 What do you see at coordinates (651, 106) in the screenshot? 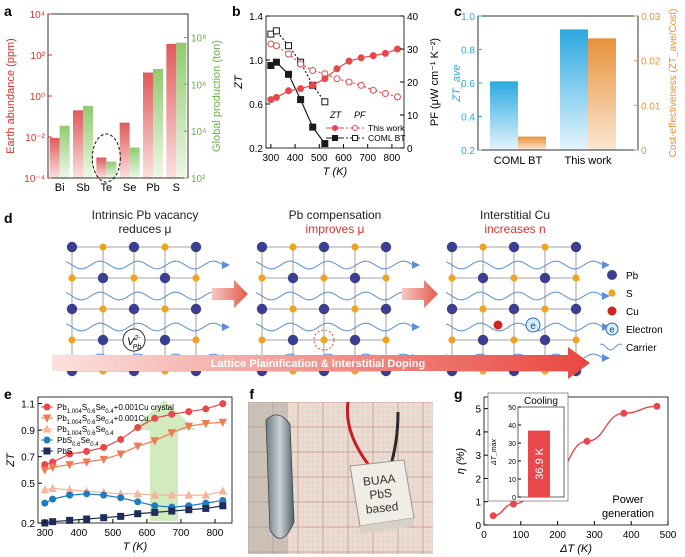
I see `right-tick-label: 0.01` at bounding box center [651, 106].